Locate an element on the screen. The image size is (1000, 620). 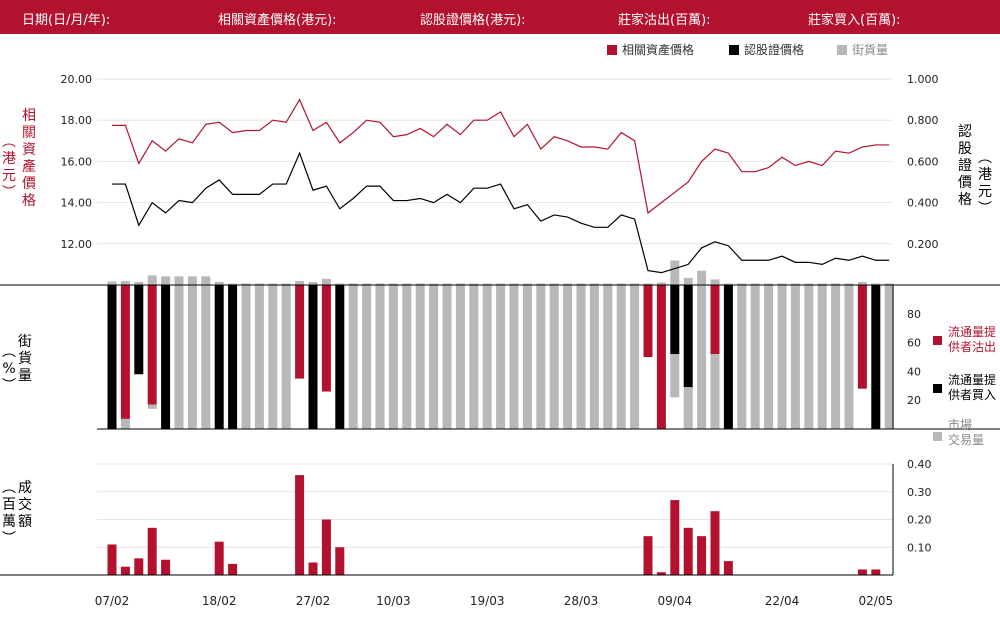
right-top-tick-label: 0.600 is located at coordinates (923, 161).